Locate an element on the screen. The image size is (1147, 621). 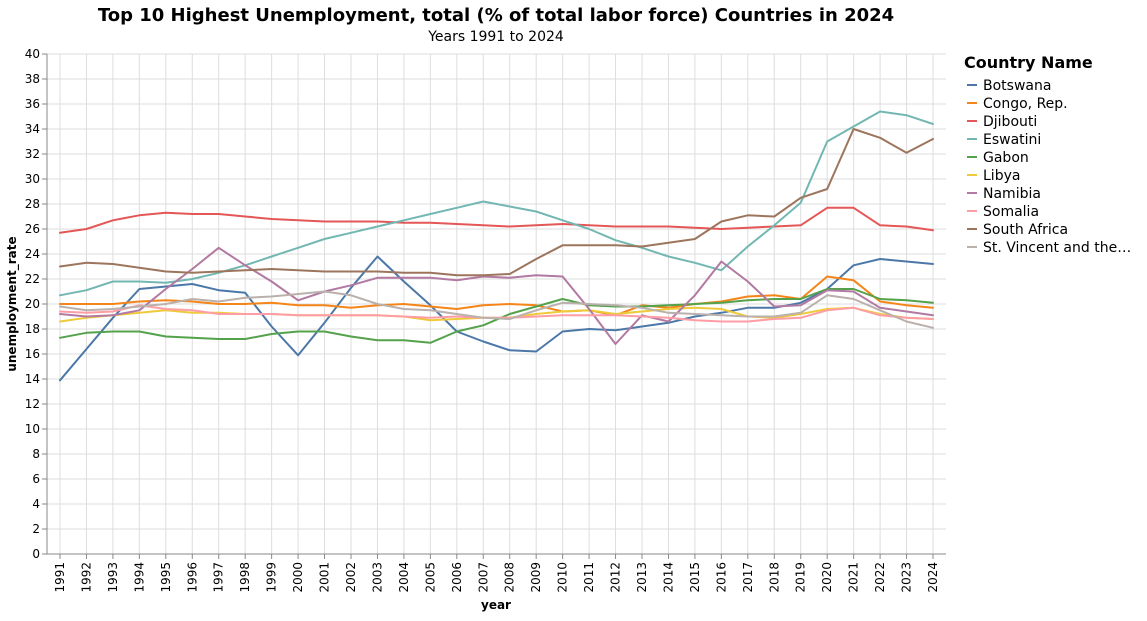
x-tick-label: 2021 is located at coordinates (854, 577).